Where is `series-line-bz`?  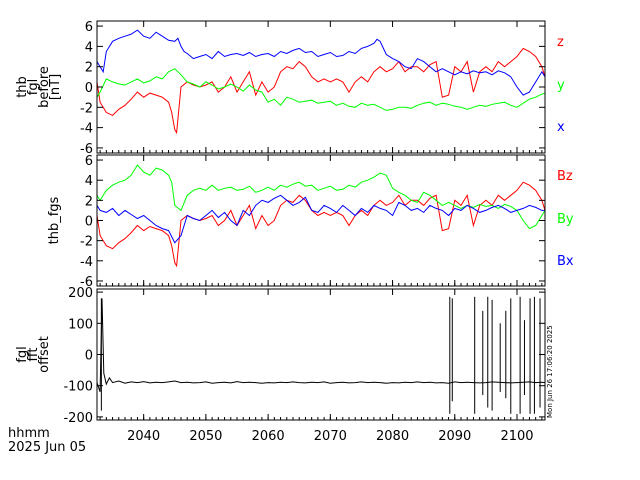
series-line-bz is located at coordinates (321, 224).